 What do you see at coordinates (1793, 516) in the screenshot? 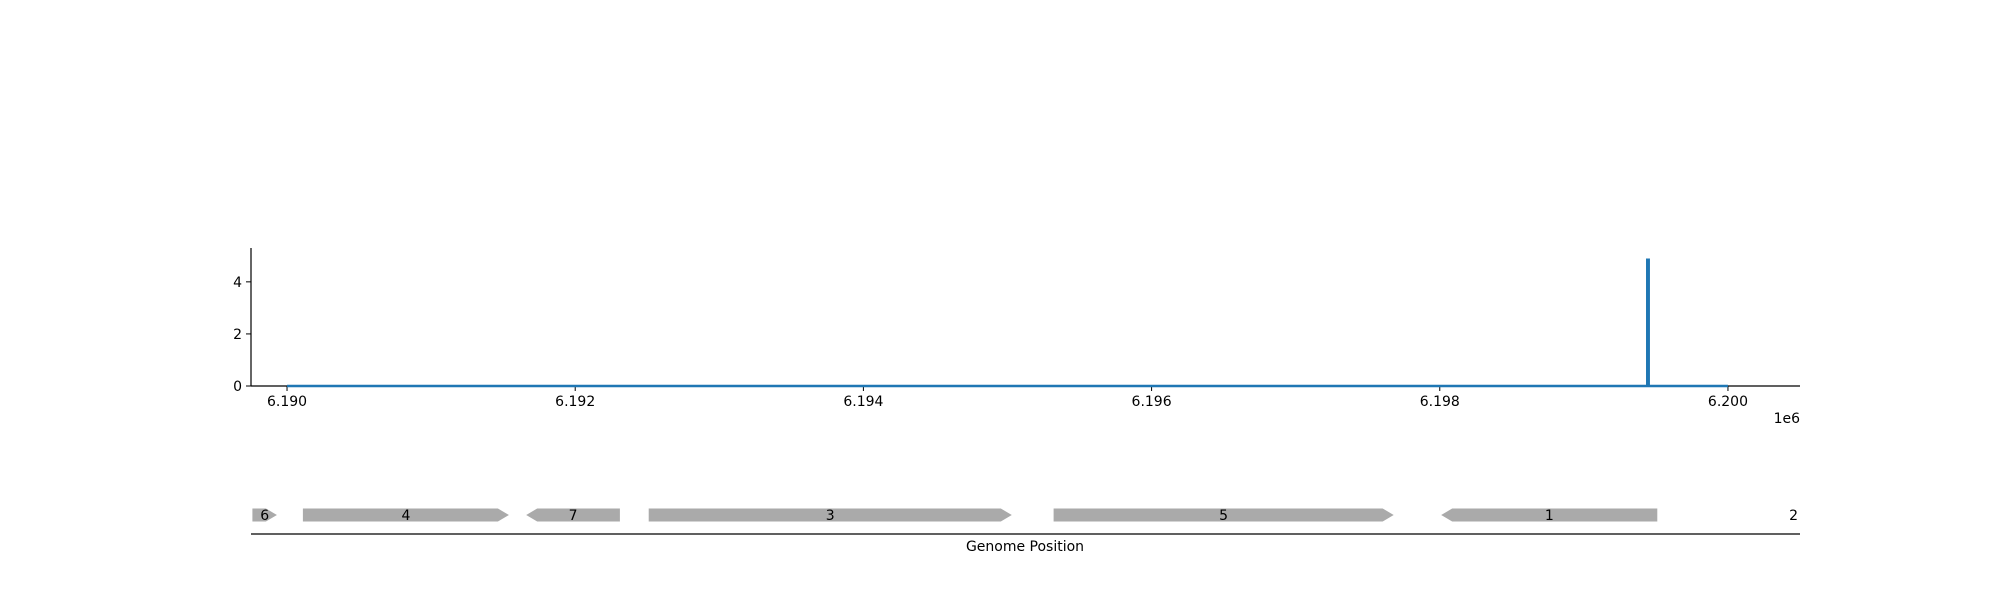
I see `gene-label-2: 2` at bounding box center [1793, 516].